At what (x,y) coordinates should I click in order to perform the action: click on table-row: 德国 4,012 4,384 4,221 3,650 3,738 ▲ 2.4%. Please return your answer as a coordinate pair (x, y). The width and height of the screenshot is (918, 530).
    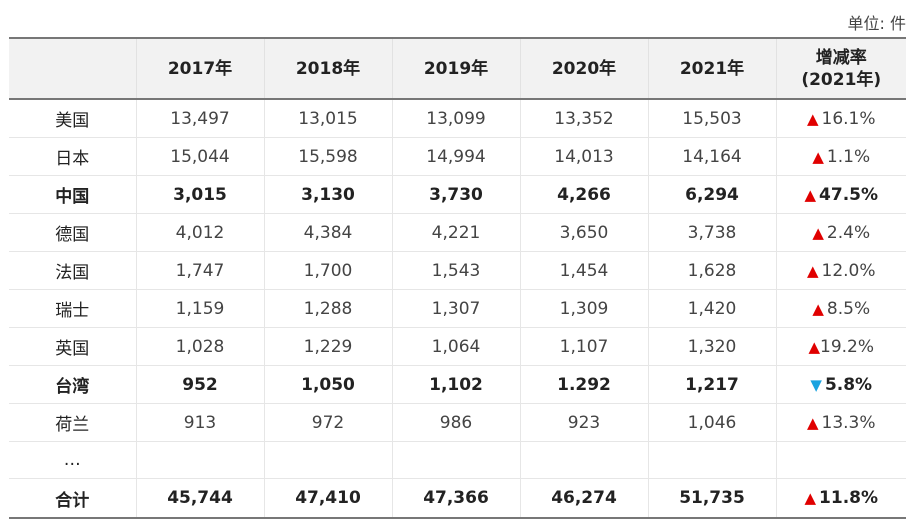
    Looking at the image, I should click on (457, 232).